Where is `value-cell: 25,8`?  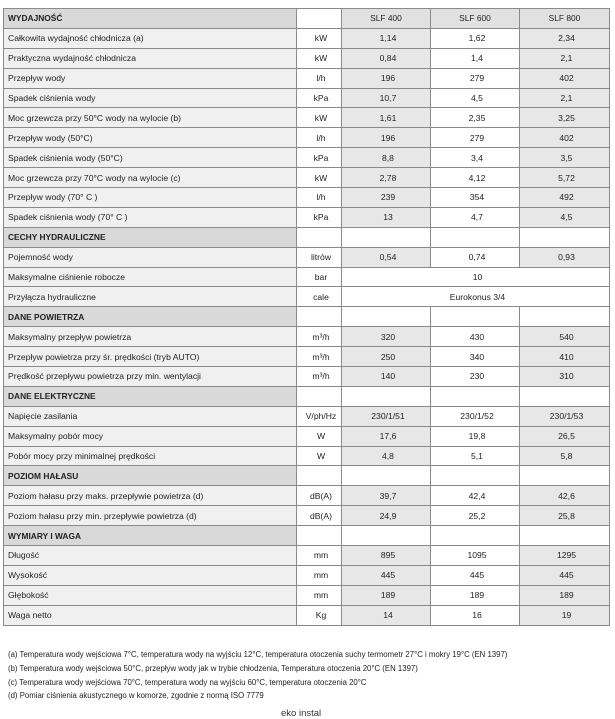
value-cell: 25,8 is located at coordinates (564, 516).